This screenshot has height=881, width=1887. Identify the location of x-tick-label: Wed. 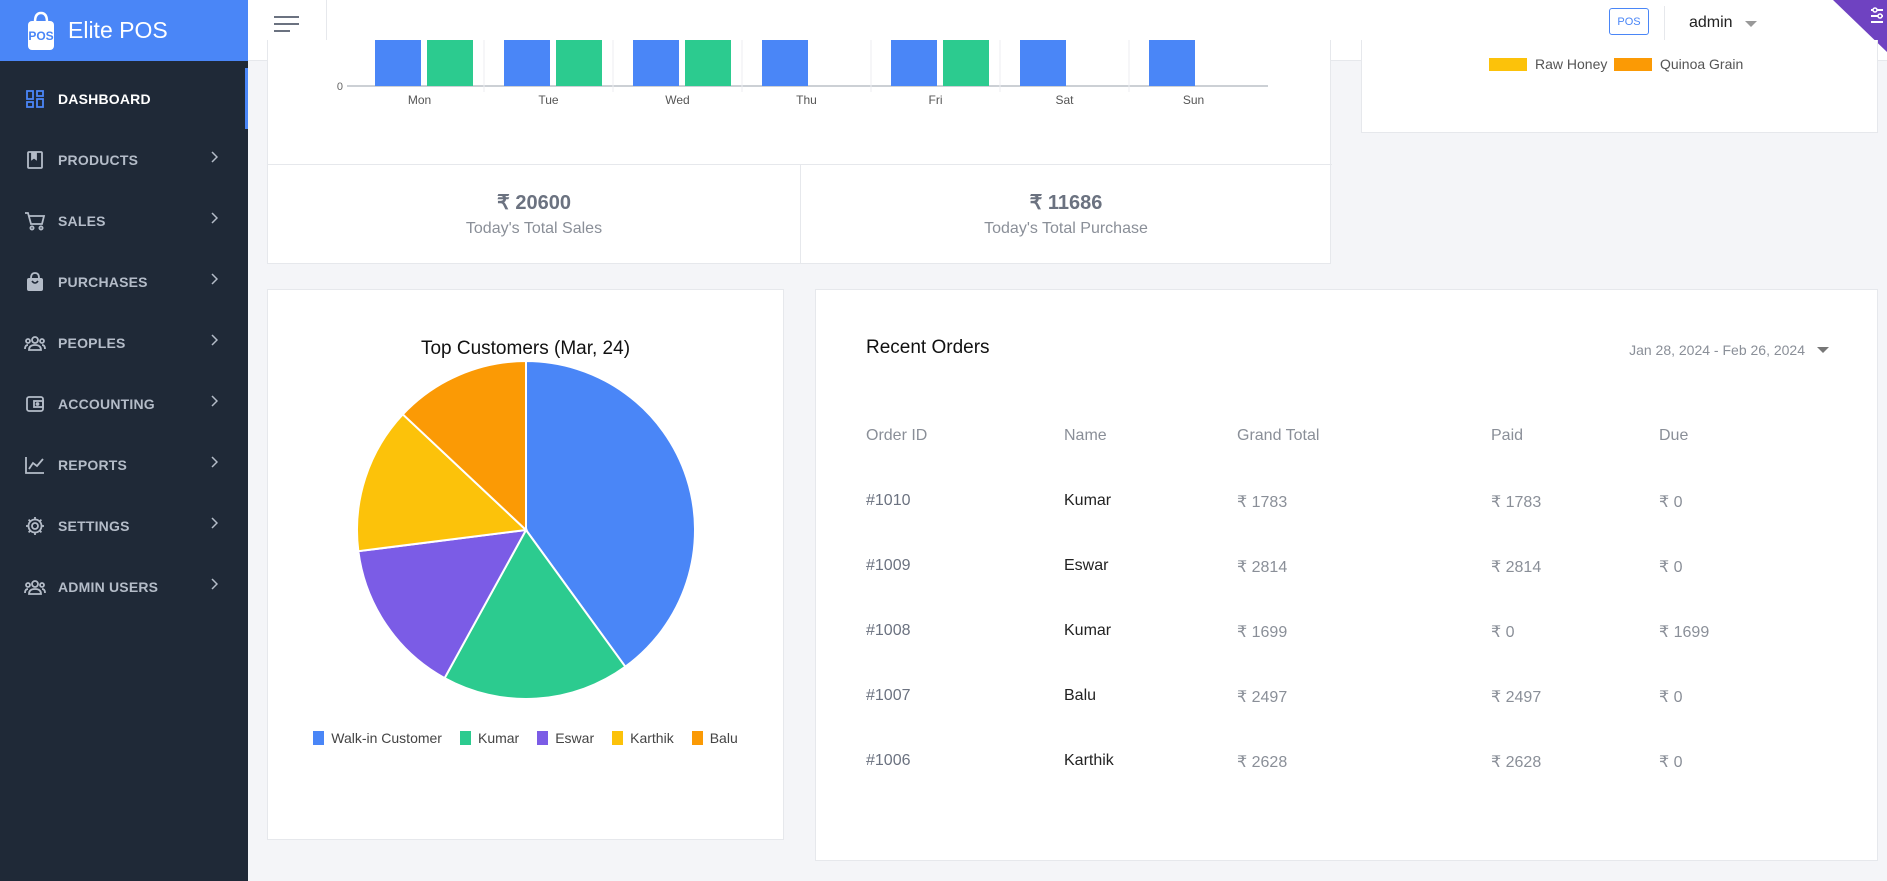
(677, 100).